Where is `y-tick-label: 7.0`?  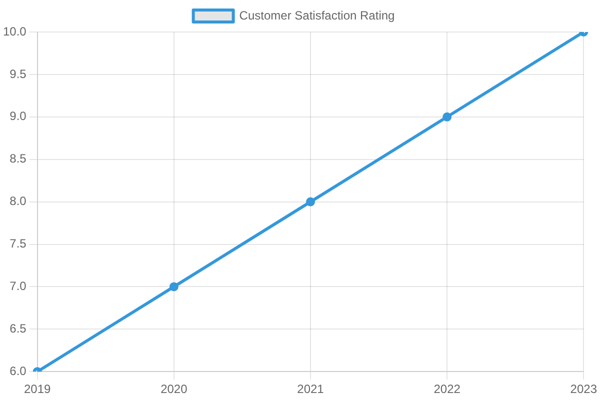
y-tick-label: 7.0 is located at coordinates (18, 286).